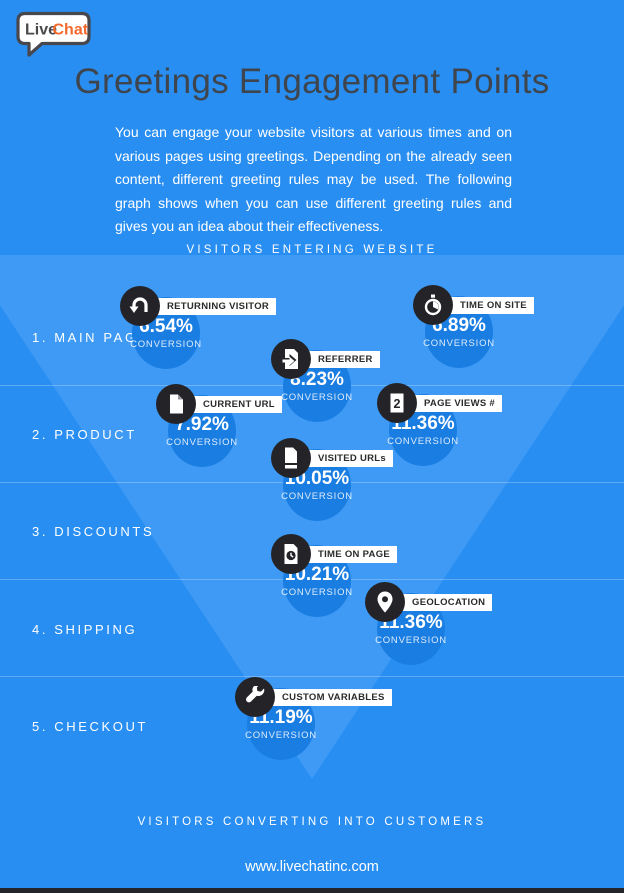 Image resolution: width=624 pixels, height=893 pixels. What do you see at coordinates (335, 359) in the screenshot?
I see `bubble-tag: REFERRER` at bounding box center [335, 359].